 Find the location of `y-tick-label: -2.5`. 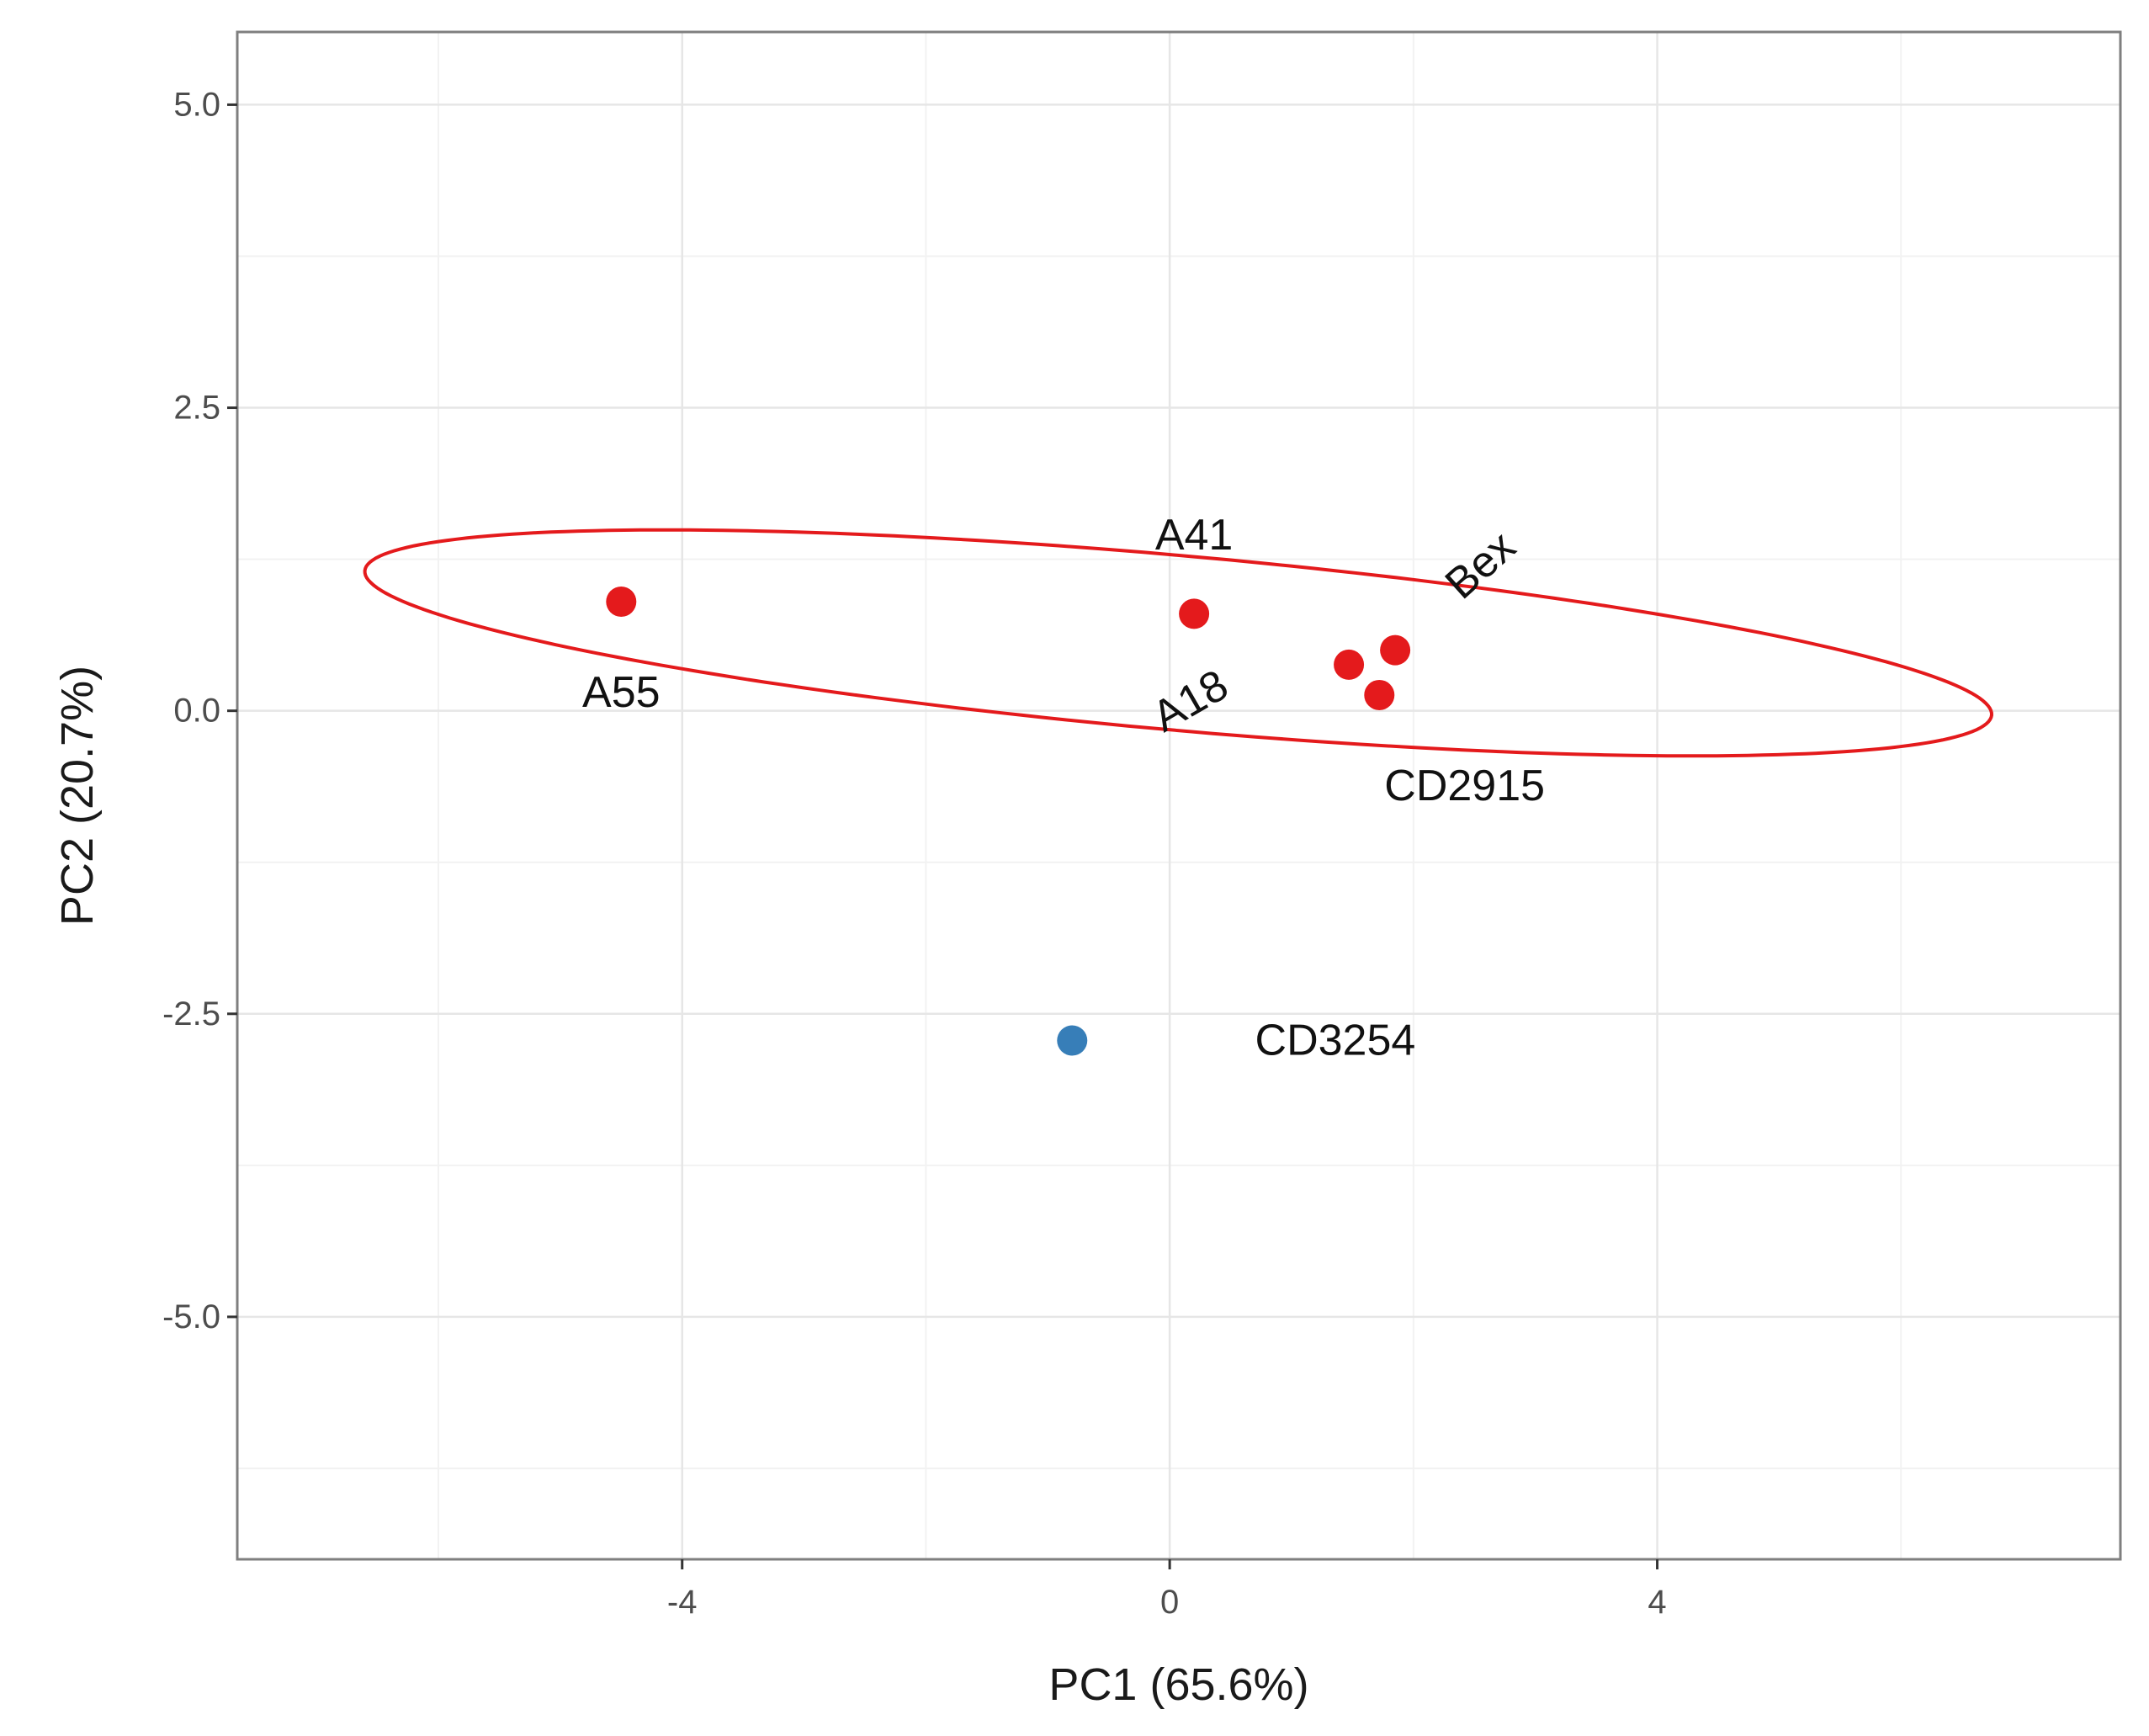

y-tick-label: -2.5 is located at coordinates (191, 1014).